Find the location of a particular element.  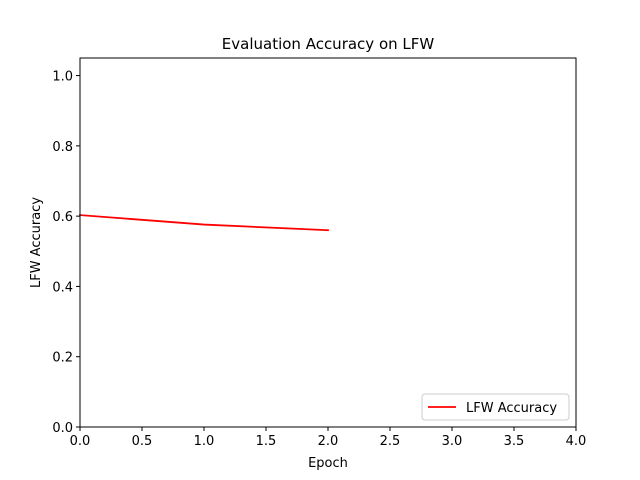

y-tick-label: 0.8 is located at coordinates (62, 147).